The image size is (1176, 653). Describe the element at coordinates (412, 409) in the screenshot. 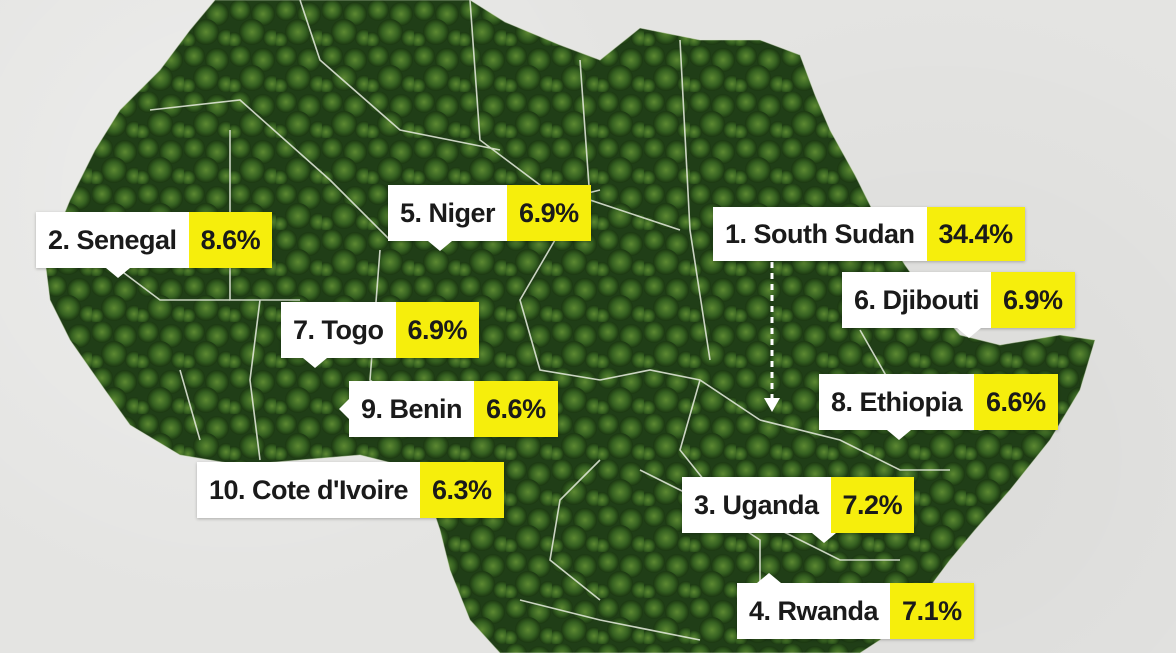

I see `label-benin-name: 9. Benin` at that location.